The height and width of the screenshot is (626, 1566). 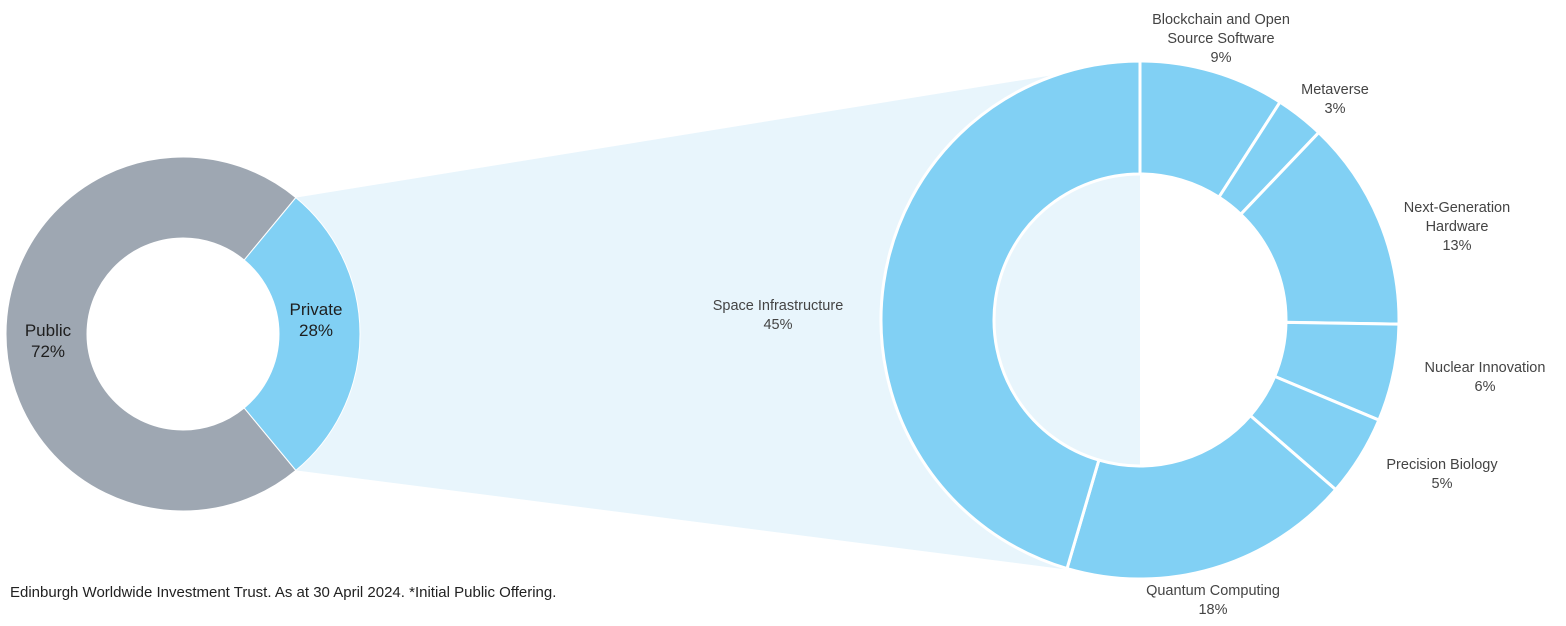 What do you see at coordinates (1457, 227) in the screenshot?
I see `label-next-generation-hardware: Next-Generation Hardware 13%` at bounding box center [1457, 227].